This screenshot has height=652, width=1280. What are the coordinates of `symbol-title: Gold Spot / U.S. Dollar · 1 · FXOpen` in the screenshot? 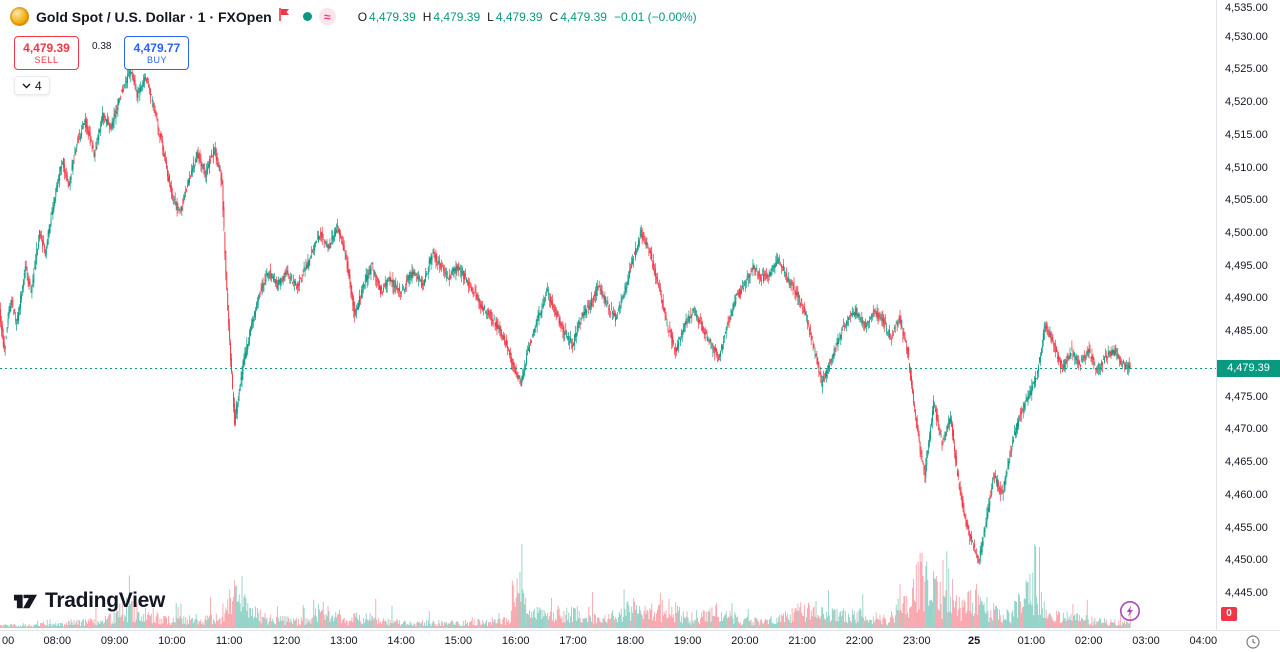 It's located at (154, 16).